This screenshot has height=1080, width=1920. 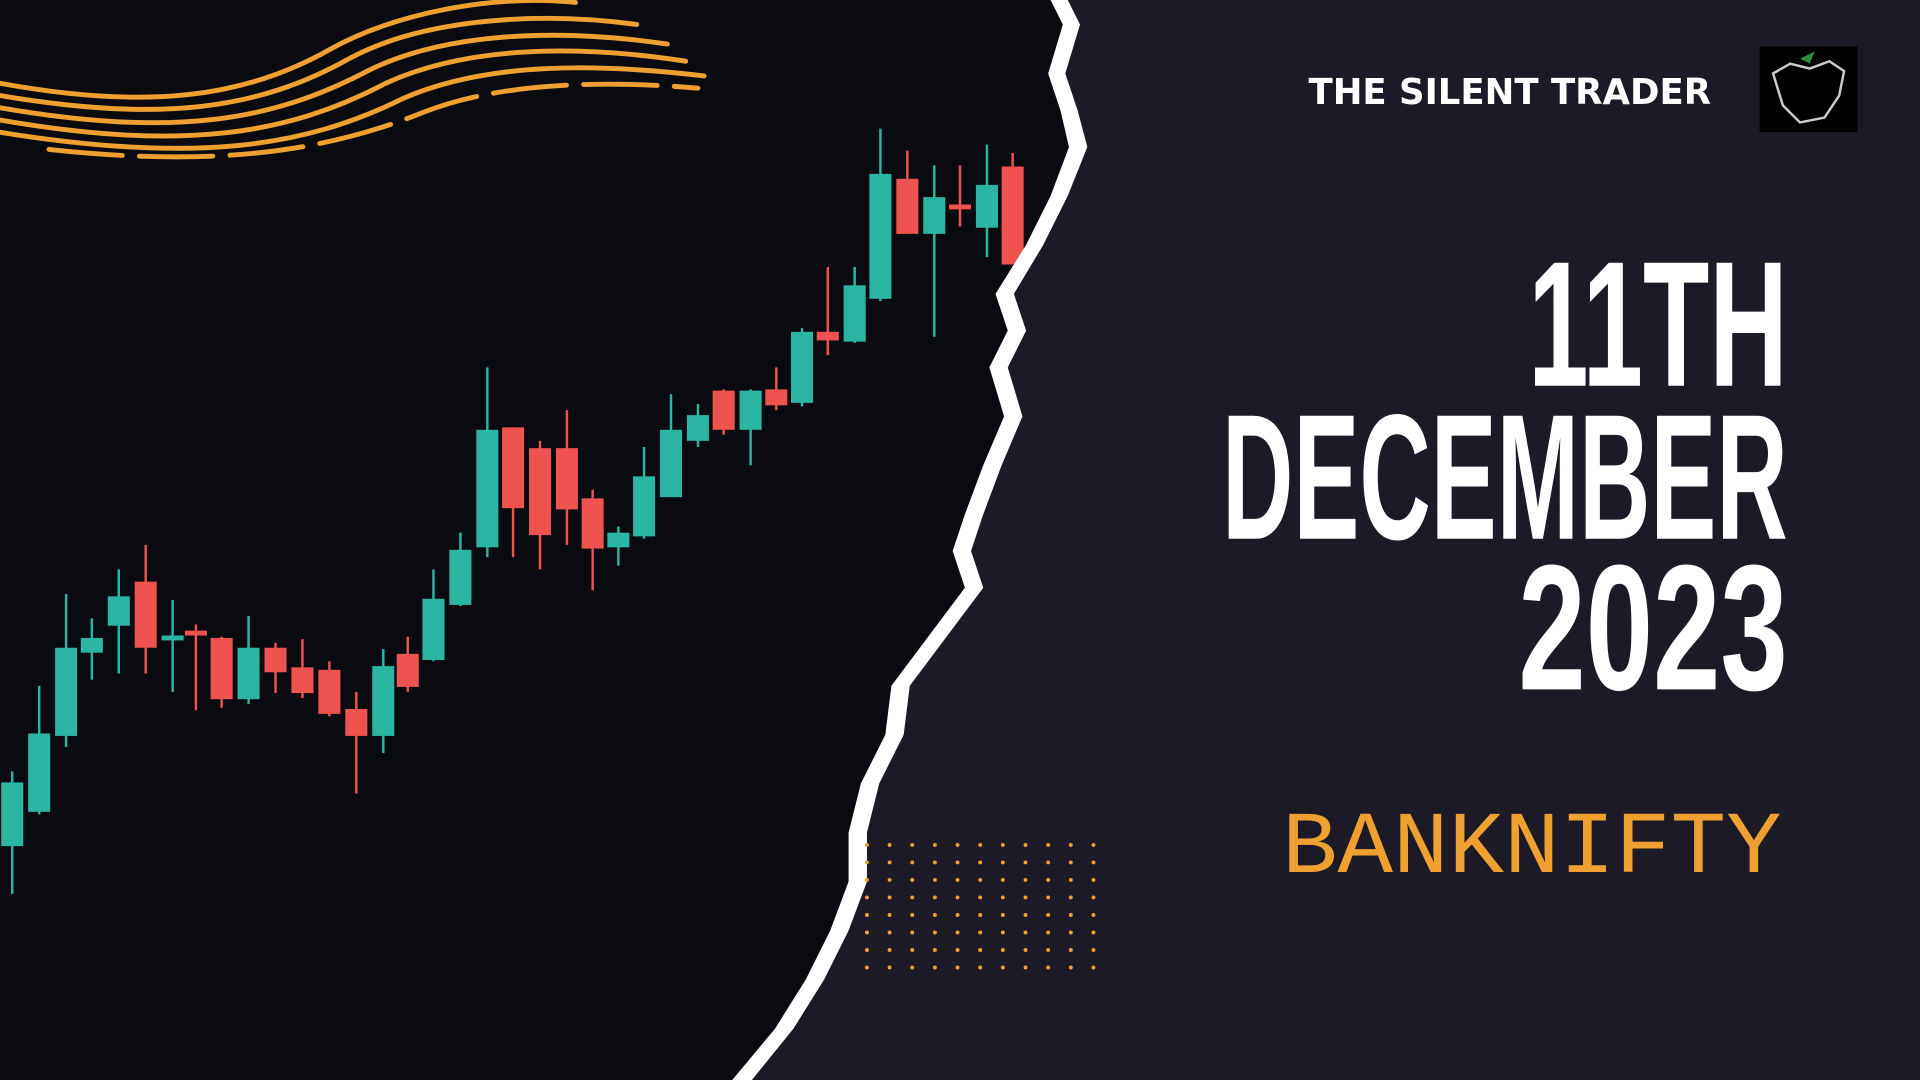 What do you see at coordinates (980, 906) in the screenshot?
I see `dot-grid` at bounding box center [980, 906].